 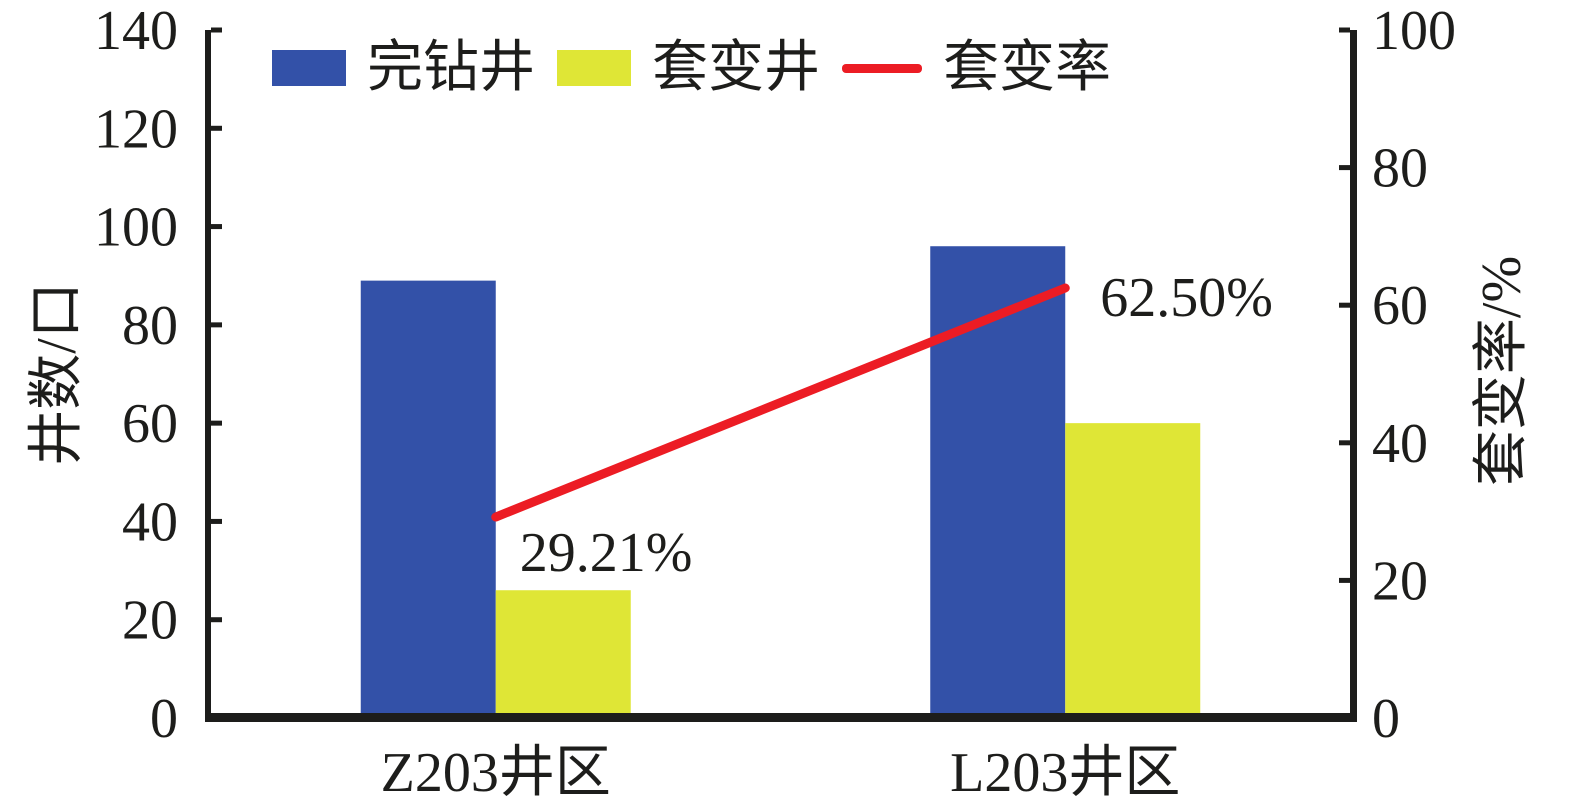 What do you see at coordinates (1400, 169) in the screenshot?
I see `right-axis-tick-label: 80` at bounding box center [1400, 169].